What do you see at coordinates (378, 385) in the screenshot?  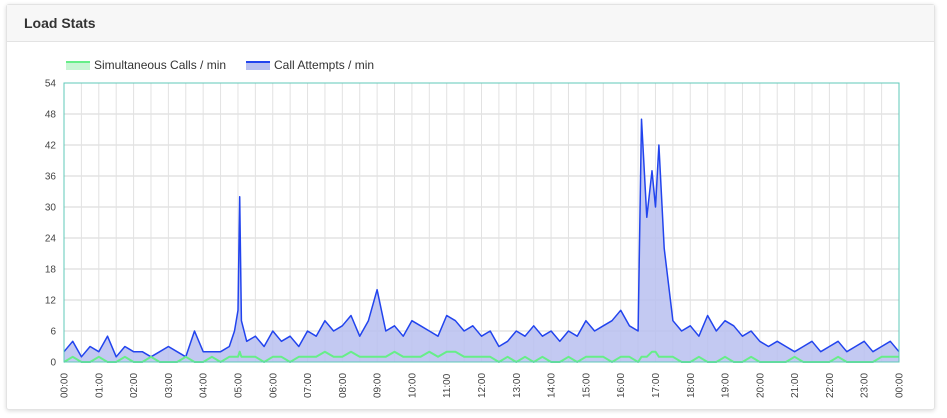 I see `x-tick-label: 09:00` at bounding box center [378, 385].